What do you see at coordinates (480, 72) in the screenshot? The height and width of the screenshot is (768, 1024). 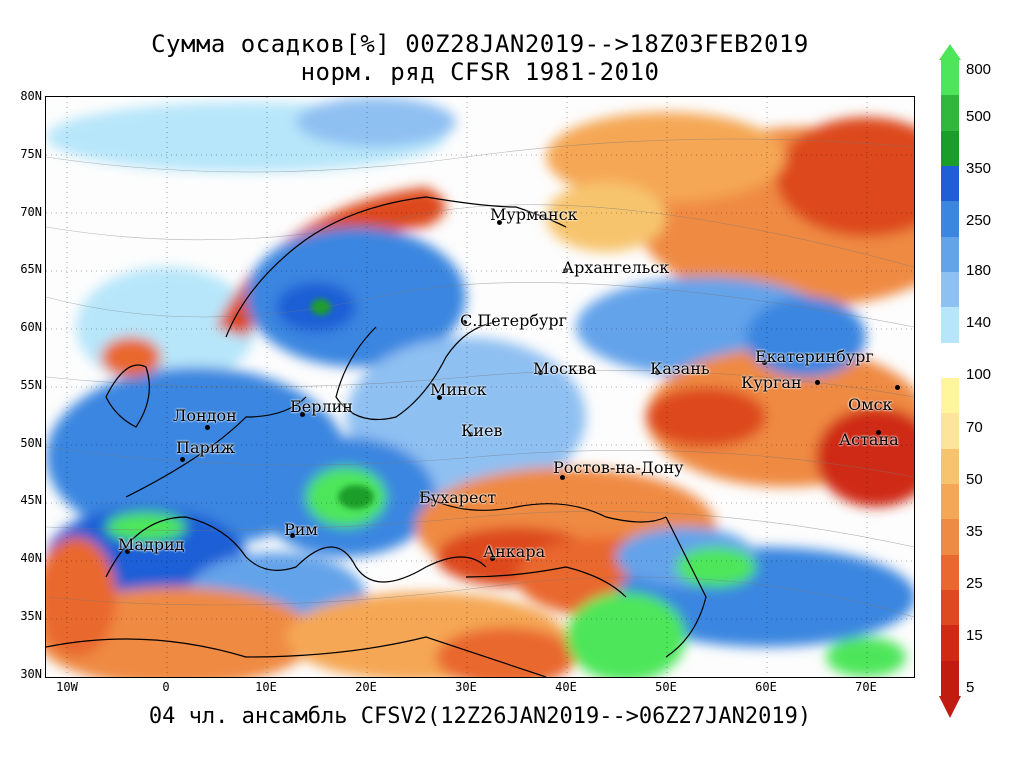 I see `map-subtitle: норм. ряд CFSR 1981-2010` at bounding box center [480, 72].